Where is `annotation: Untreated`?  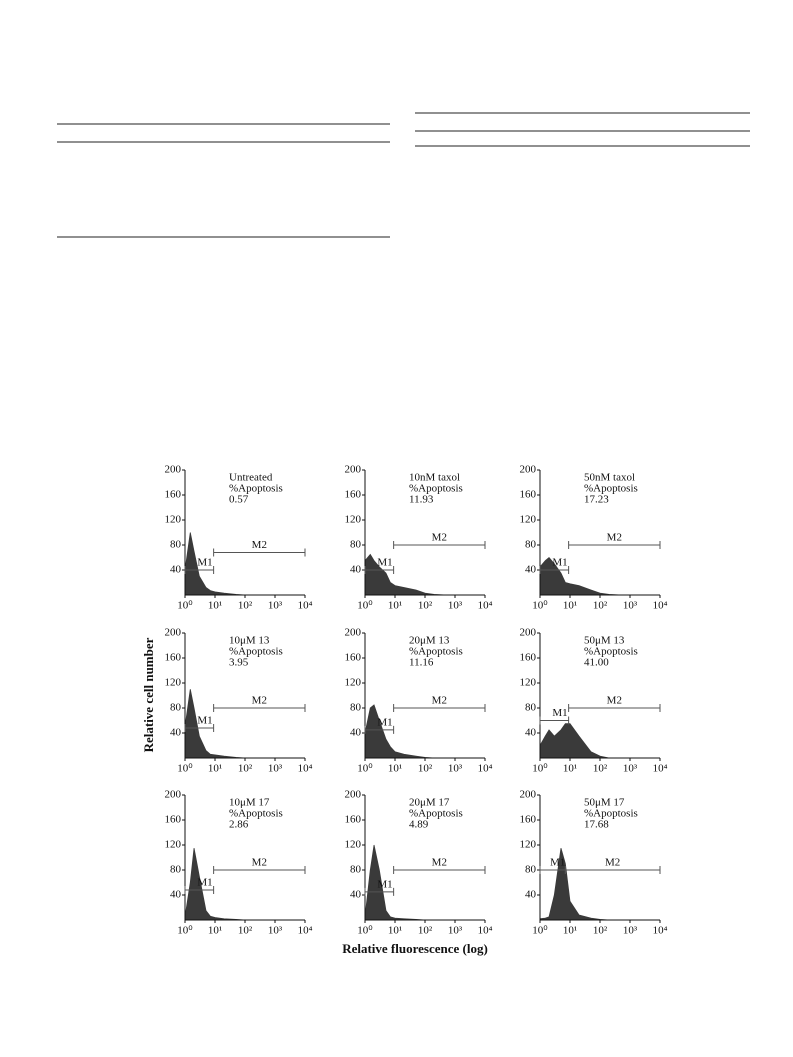 annotation: Untreated is located at coordinates (251, 478).